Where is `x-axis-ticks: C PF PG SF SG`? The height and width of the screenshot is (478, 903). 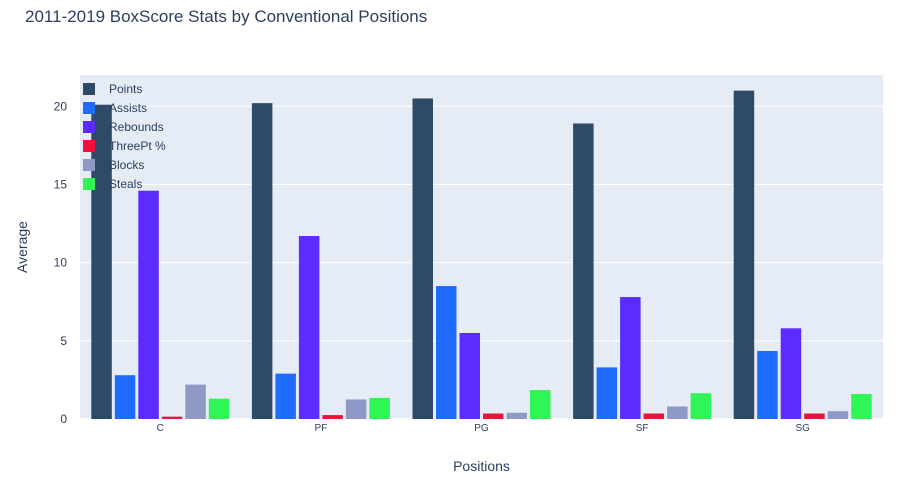 x-axis-ticks: C PF PG SF SG is located at coordinates (483, 428).